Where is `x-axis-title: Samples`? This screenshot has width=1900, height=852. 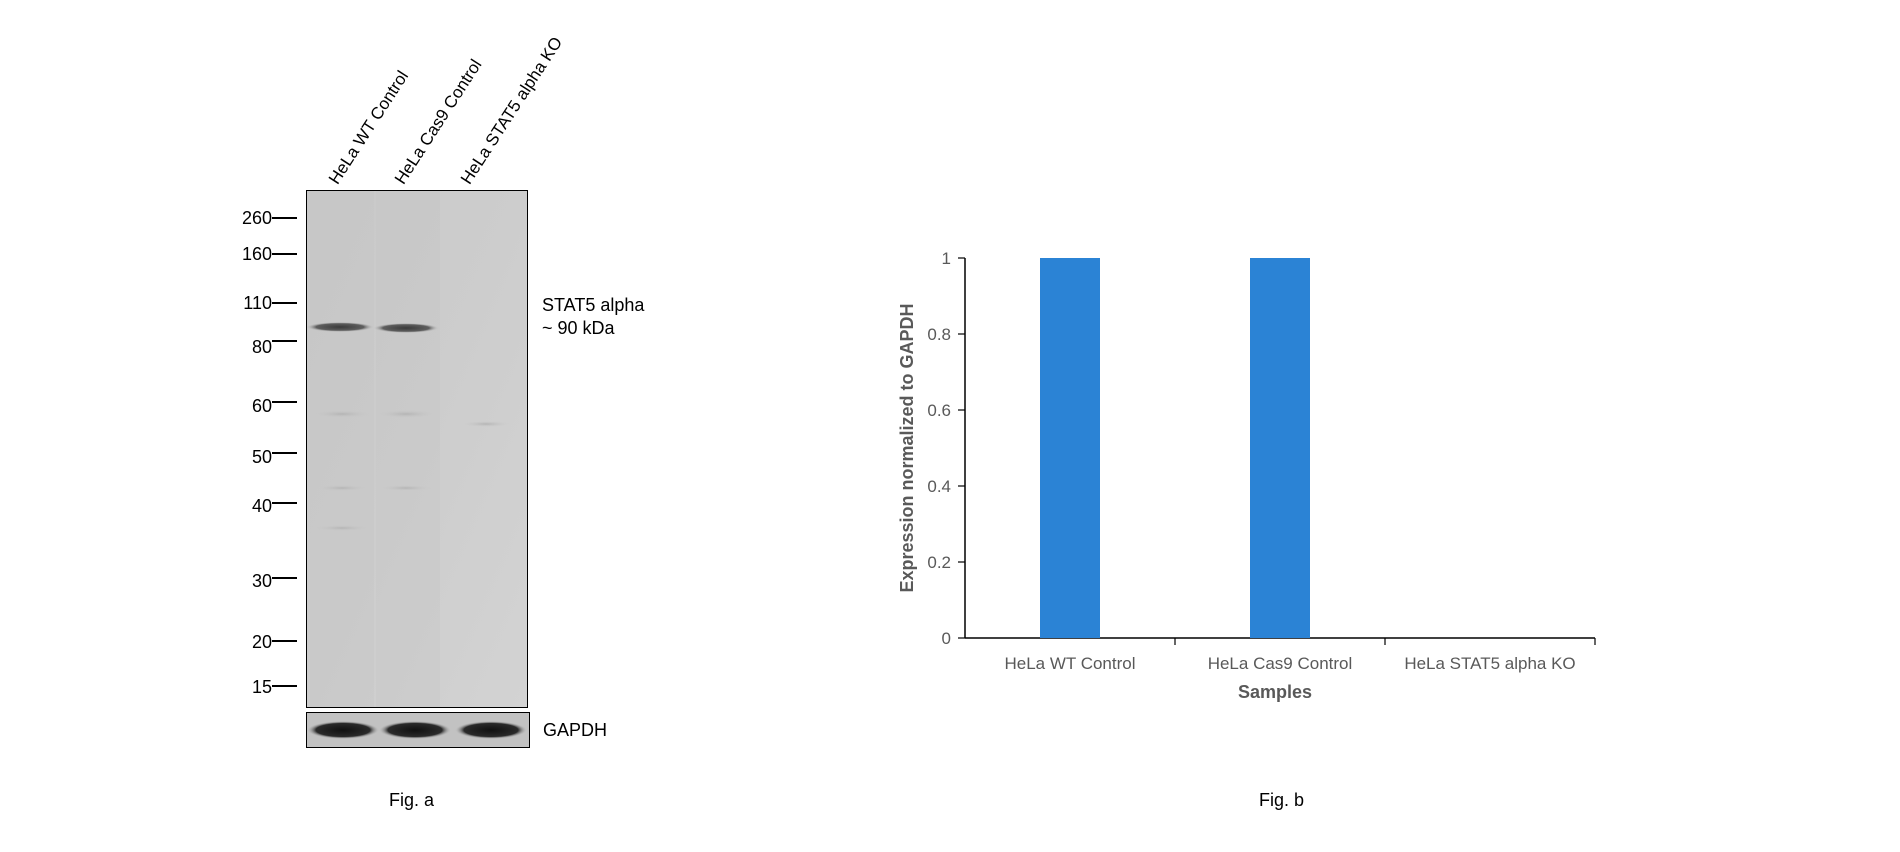
x-axis-title: Samples is located at coordinates (1275, 692).